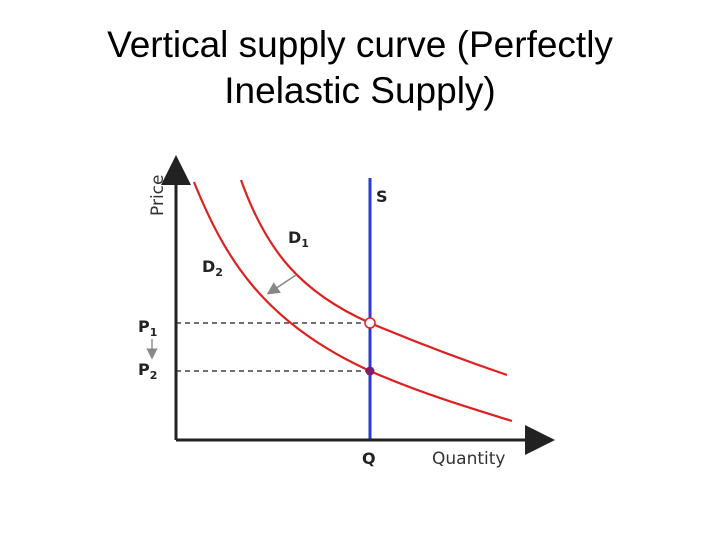 This screenshot has width=720, height=540. What do you see at coordinates (369, 458) in the screenshot?
I see `quantity-label: Q` at bounding box center [369, 458].